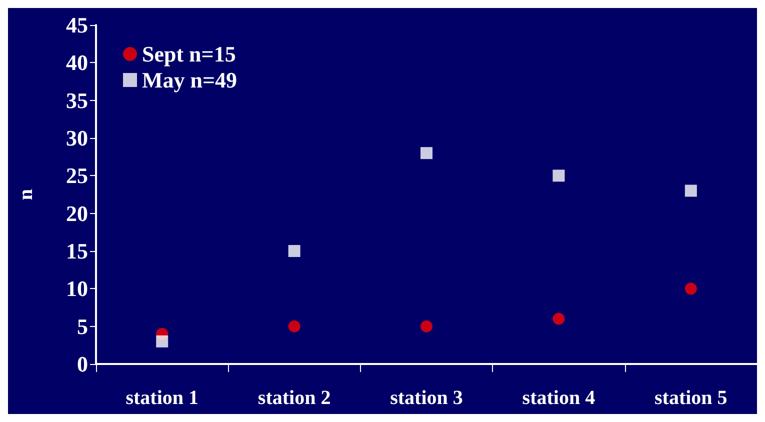 The image size is (765, 422). I want to click on y-tick-label: 5, so click(82, 326).